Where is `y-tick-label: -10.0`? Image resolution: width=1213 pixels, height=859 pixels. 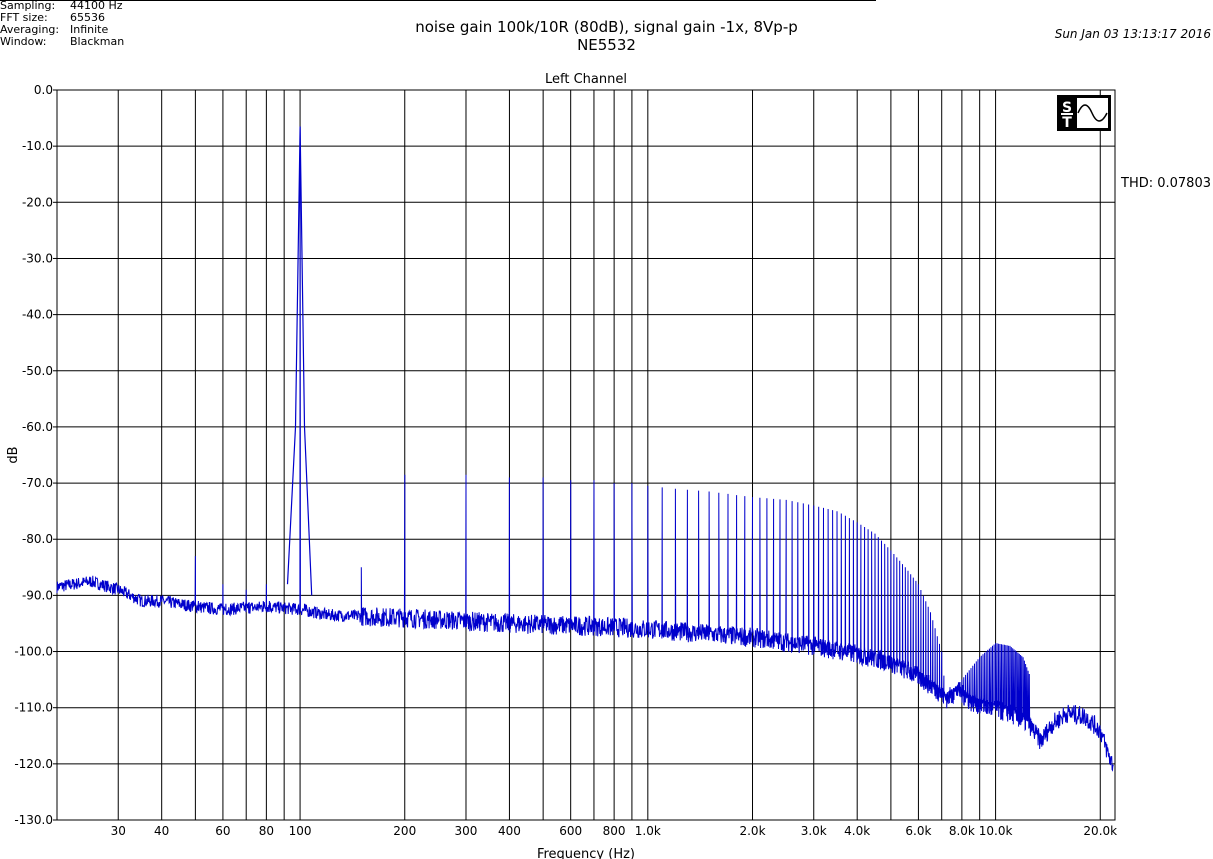
y-tick-label: -10.0 is located at coordinates (37, 146).